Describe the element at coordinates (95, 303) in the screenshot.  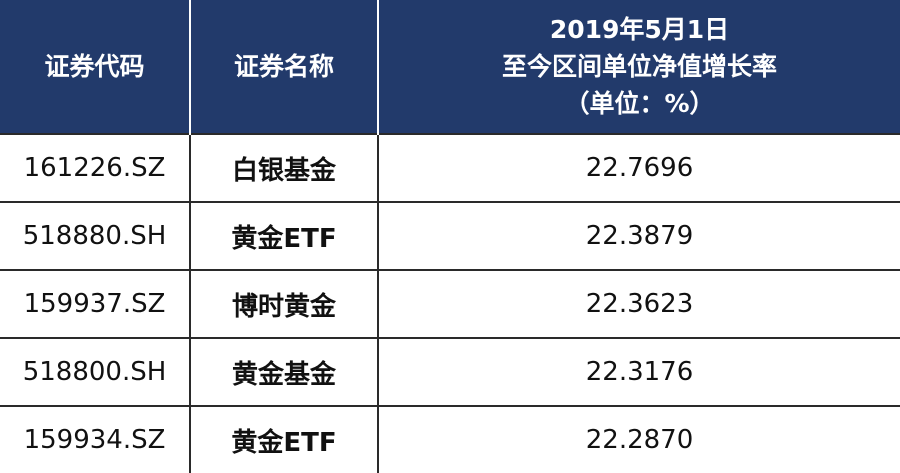
I see `fund-code: 159937.SZ` at that location.